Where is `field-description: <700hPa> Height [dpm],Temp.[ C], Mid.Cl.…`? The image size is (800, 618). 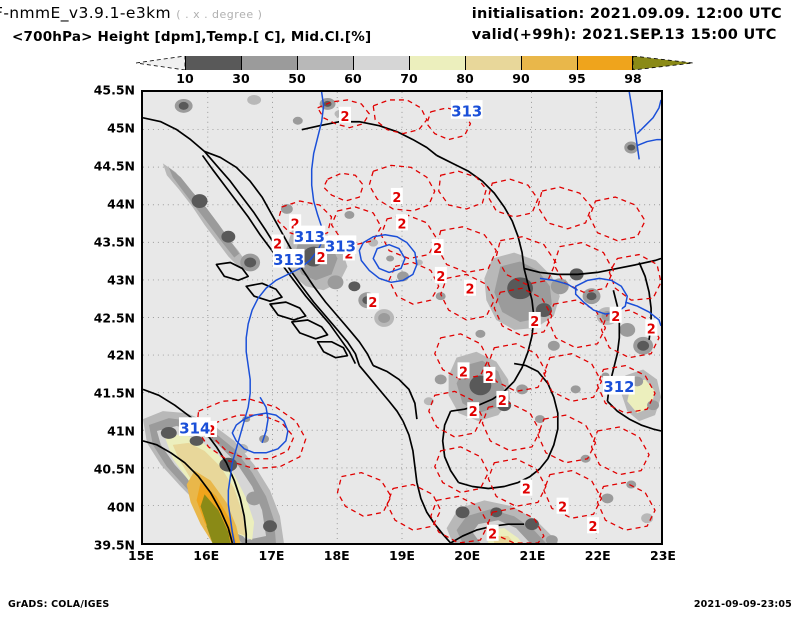 field-description: <700hPa> Height [dpm],Temp.[ C], Mid.Cl.… is located at coordinates (192, 37).